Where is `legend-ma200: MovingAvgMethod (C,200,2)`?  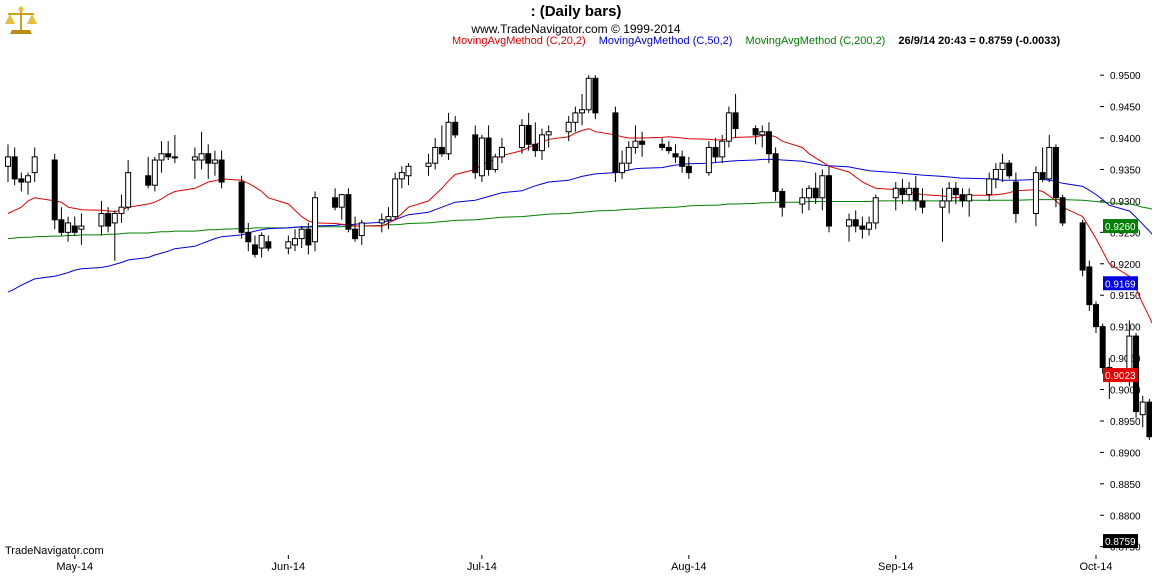
legend-ma200: MovingAvgMethod (C,200,2) is located at coordinates (815, 41).